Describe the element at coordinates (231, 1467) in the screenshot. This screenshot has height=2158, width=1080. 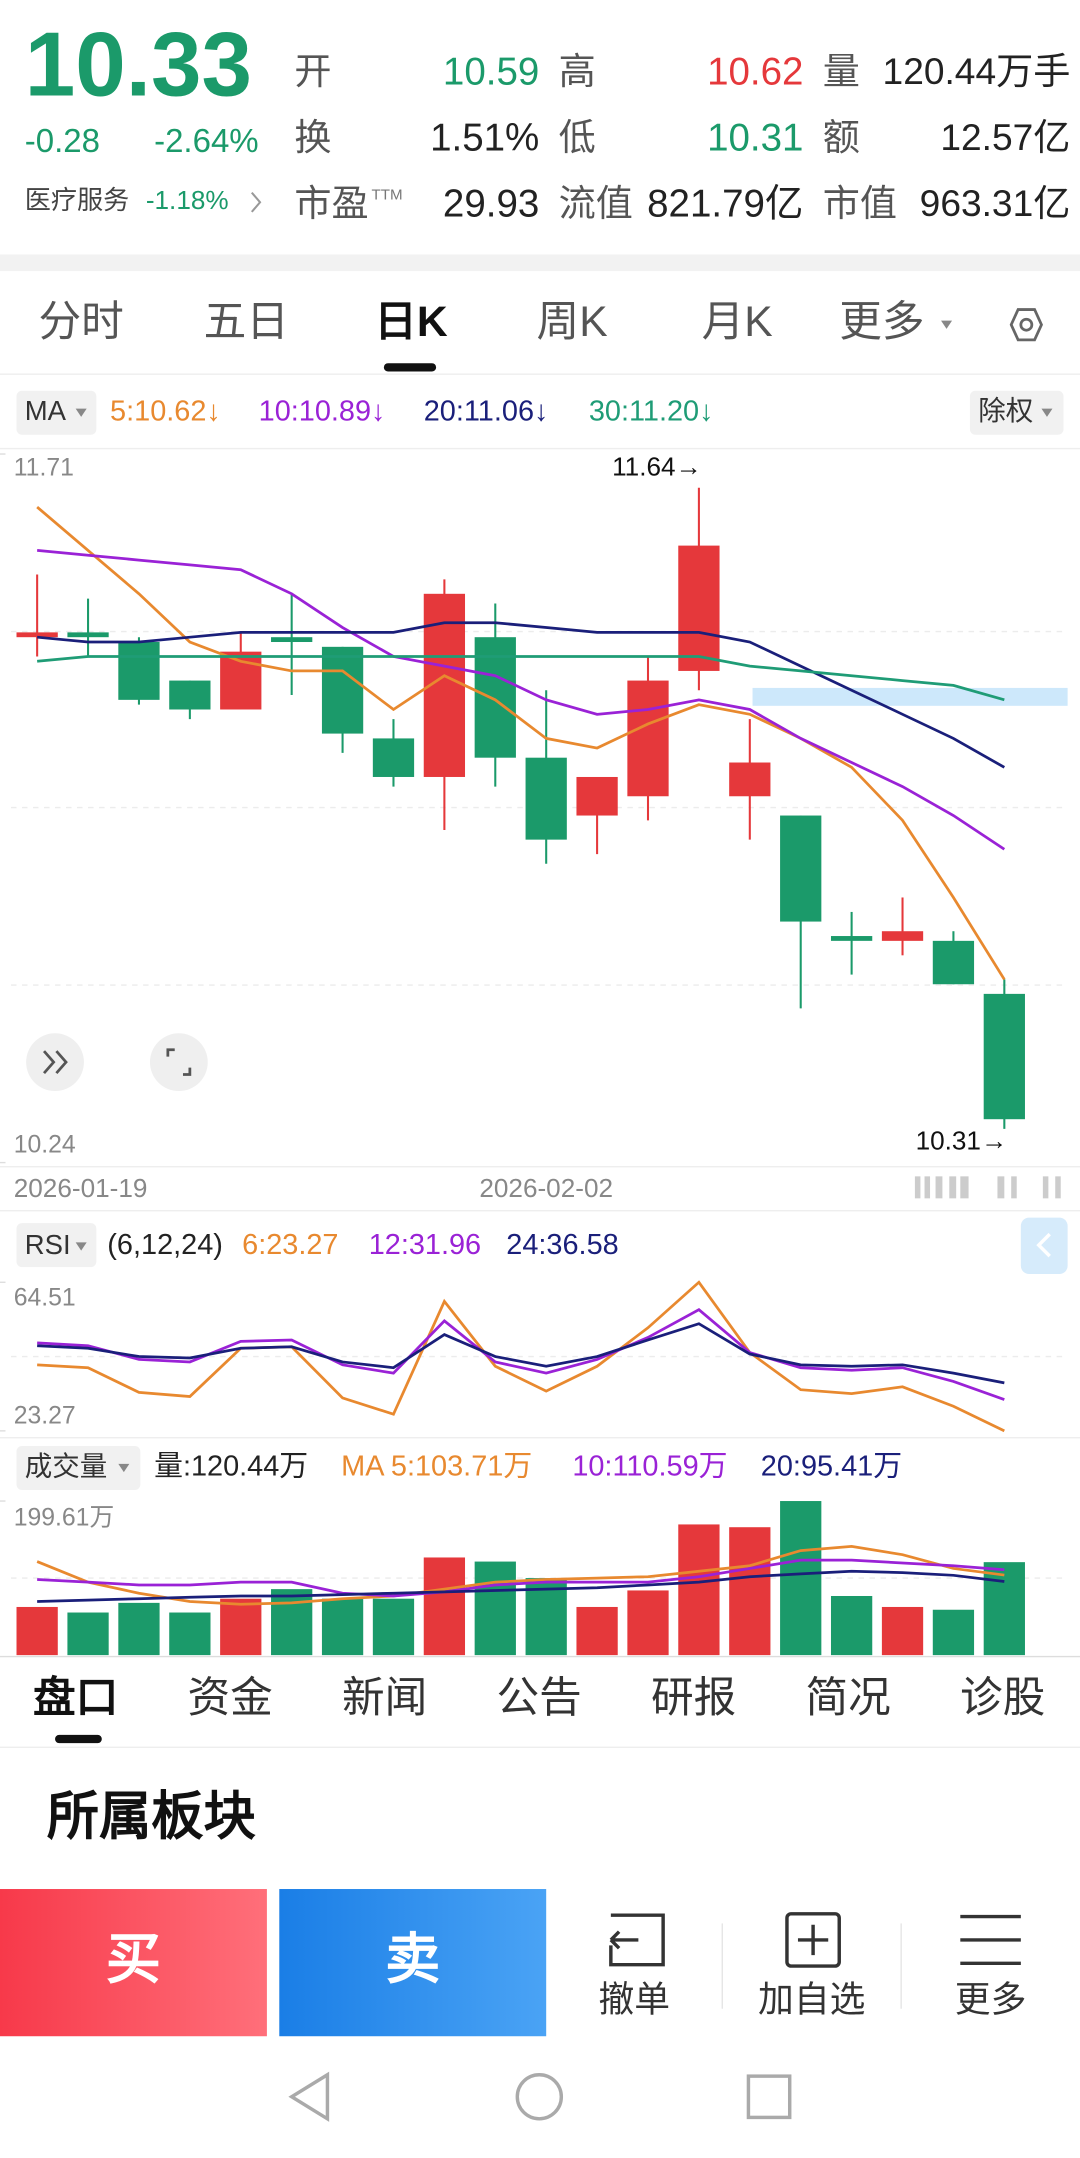
I see `volume-legend: 量:120.44万` at that location.